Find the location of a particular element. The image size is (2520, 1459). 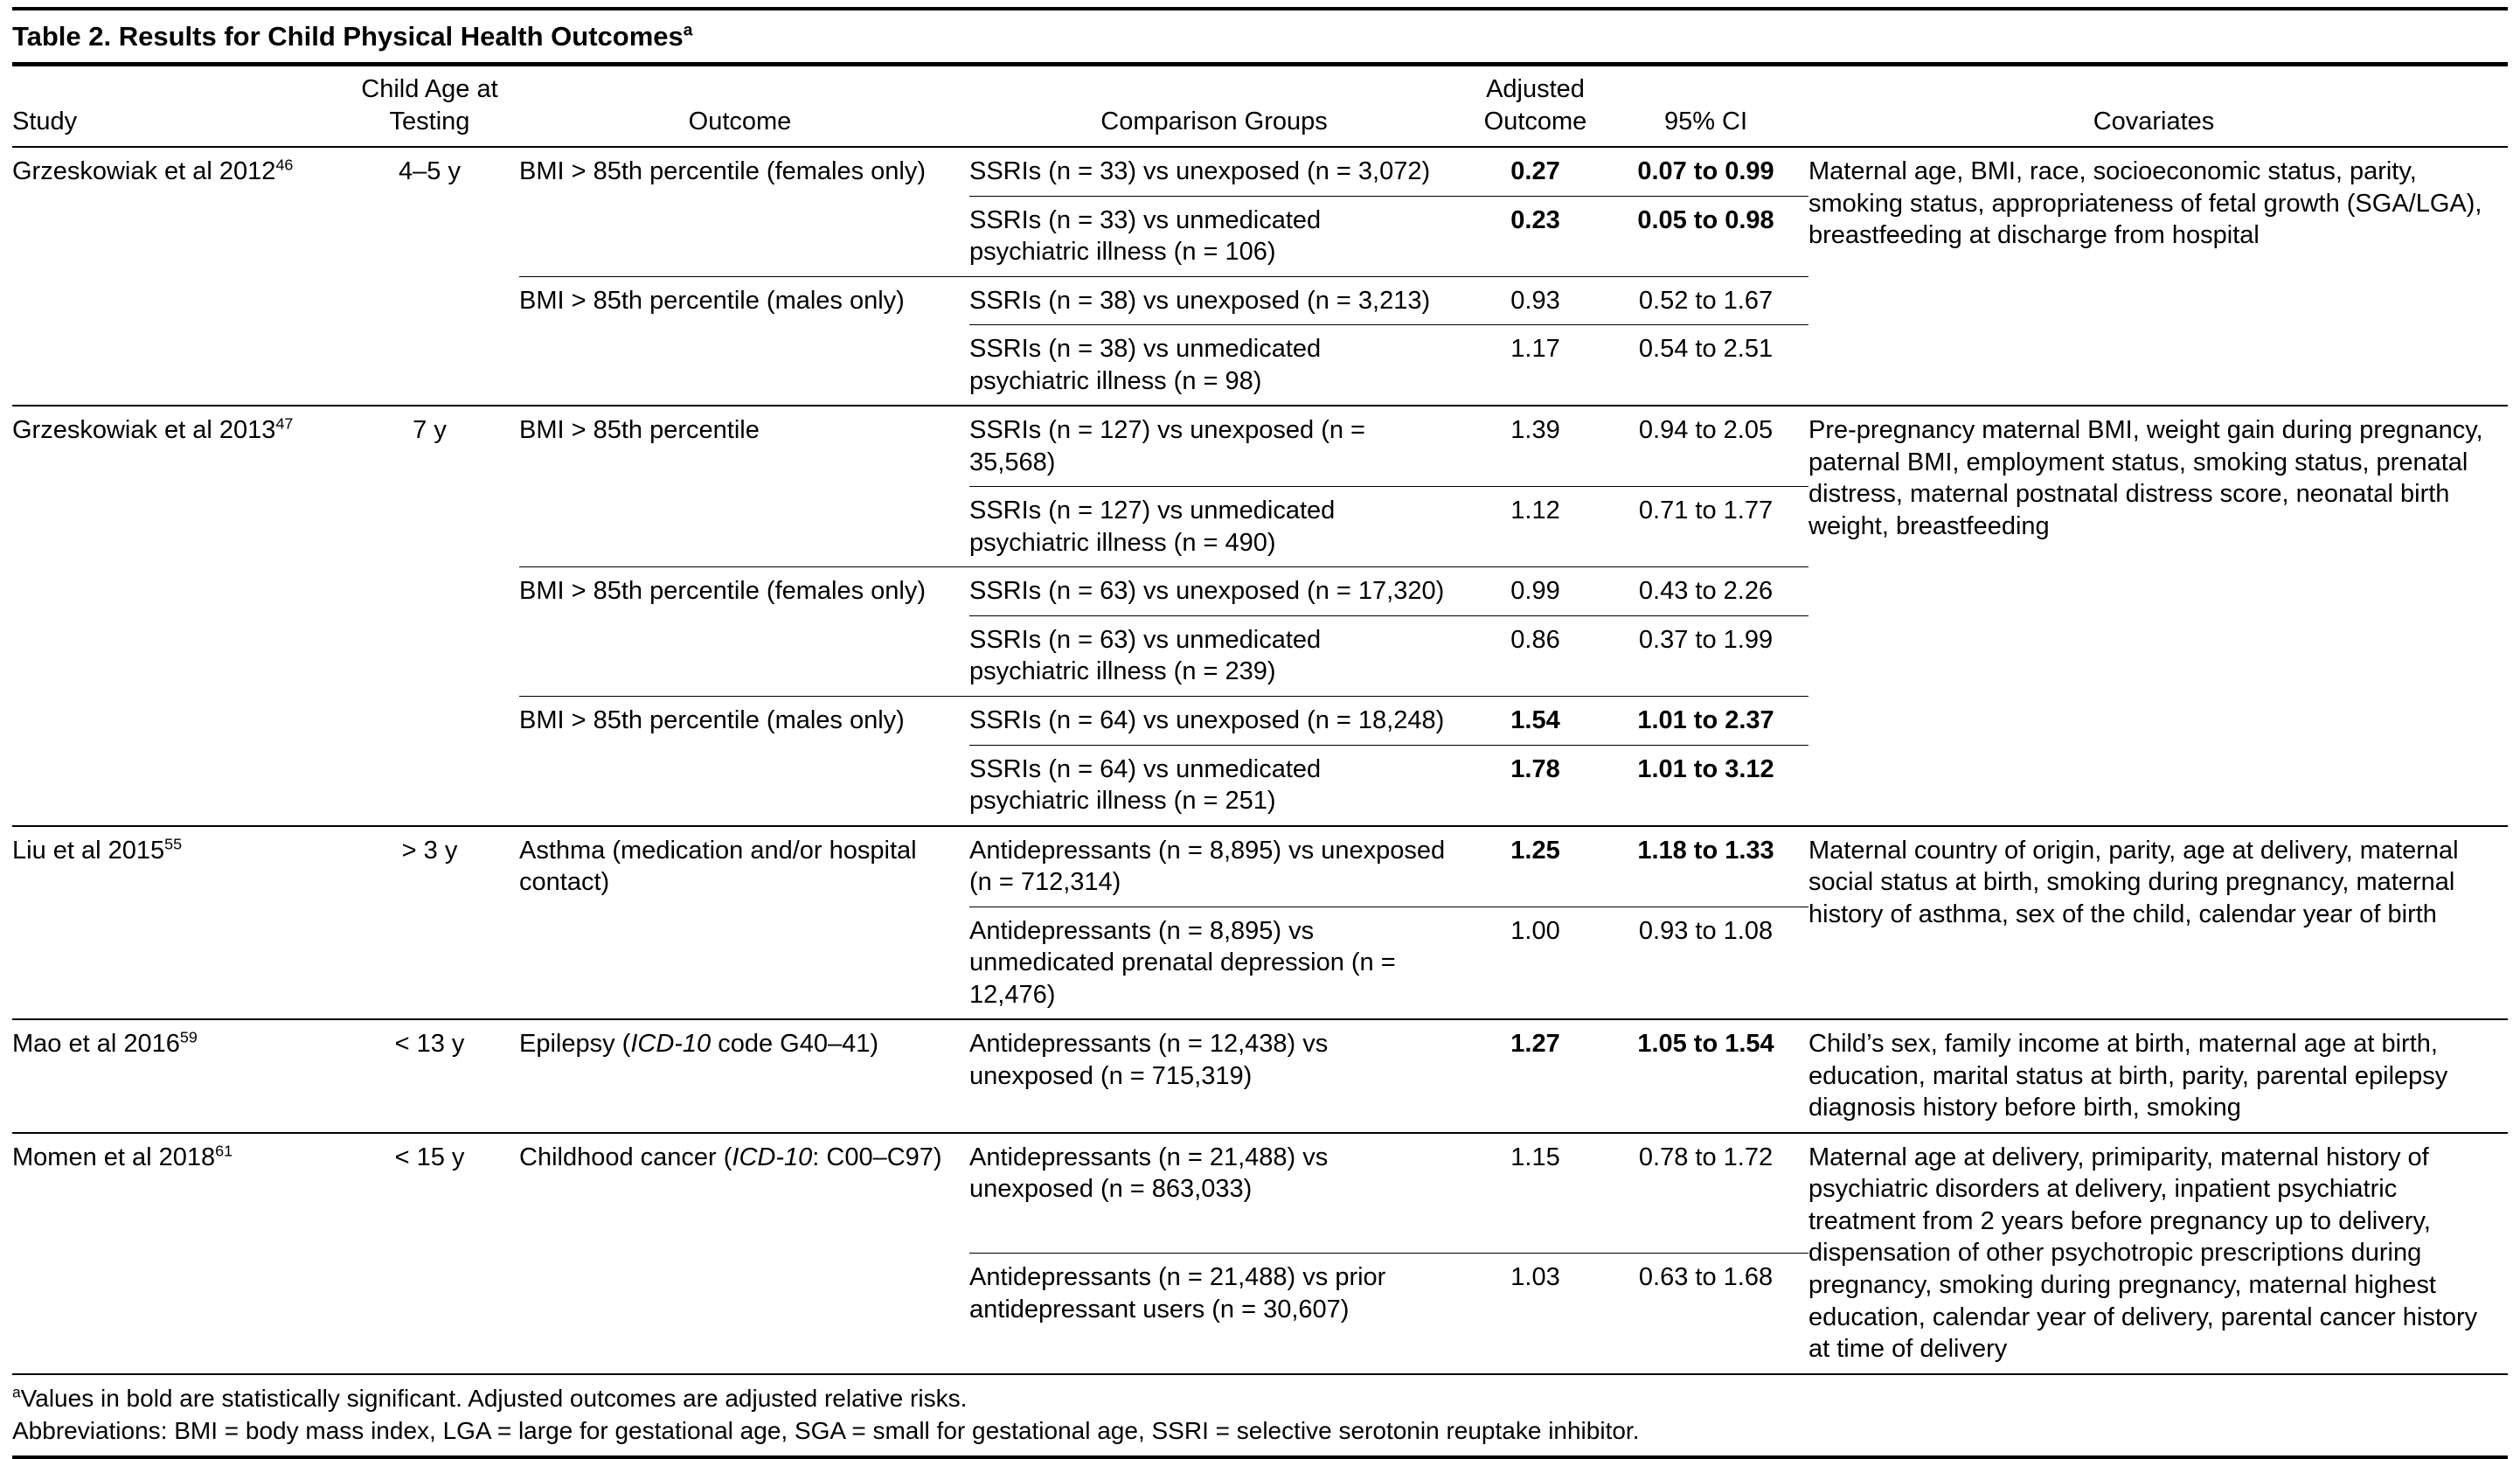

adjusted-outcome-cell: 1.17 is located at coordinates (1540, 365).